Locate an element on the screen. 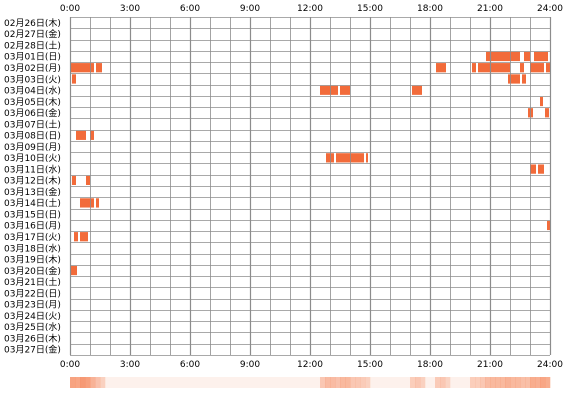 The height and width of the screenshot is (400, 570). row-label: 03月10日(火) is located at coordinates (32, 158).